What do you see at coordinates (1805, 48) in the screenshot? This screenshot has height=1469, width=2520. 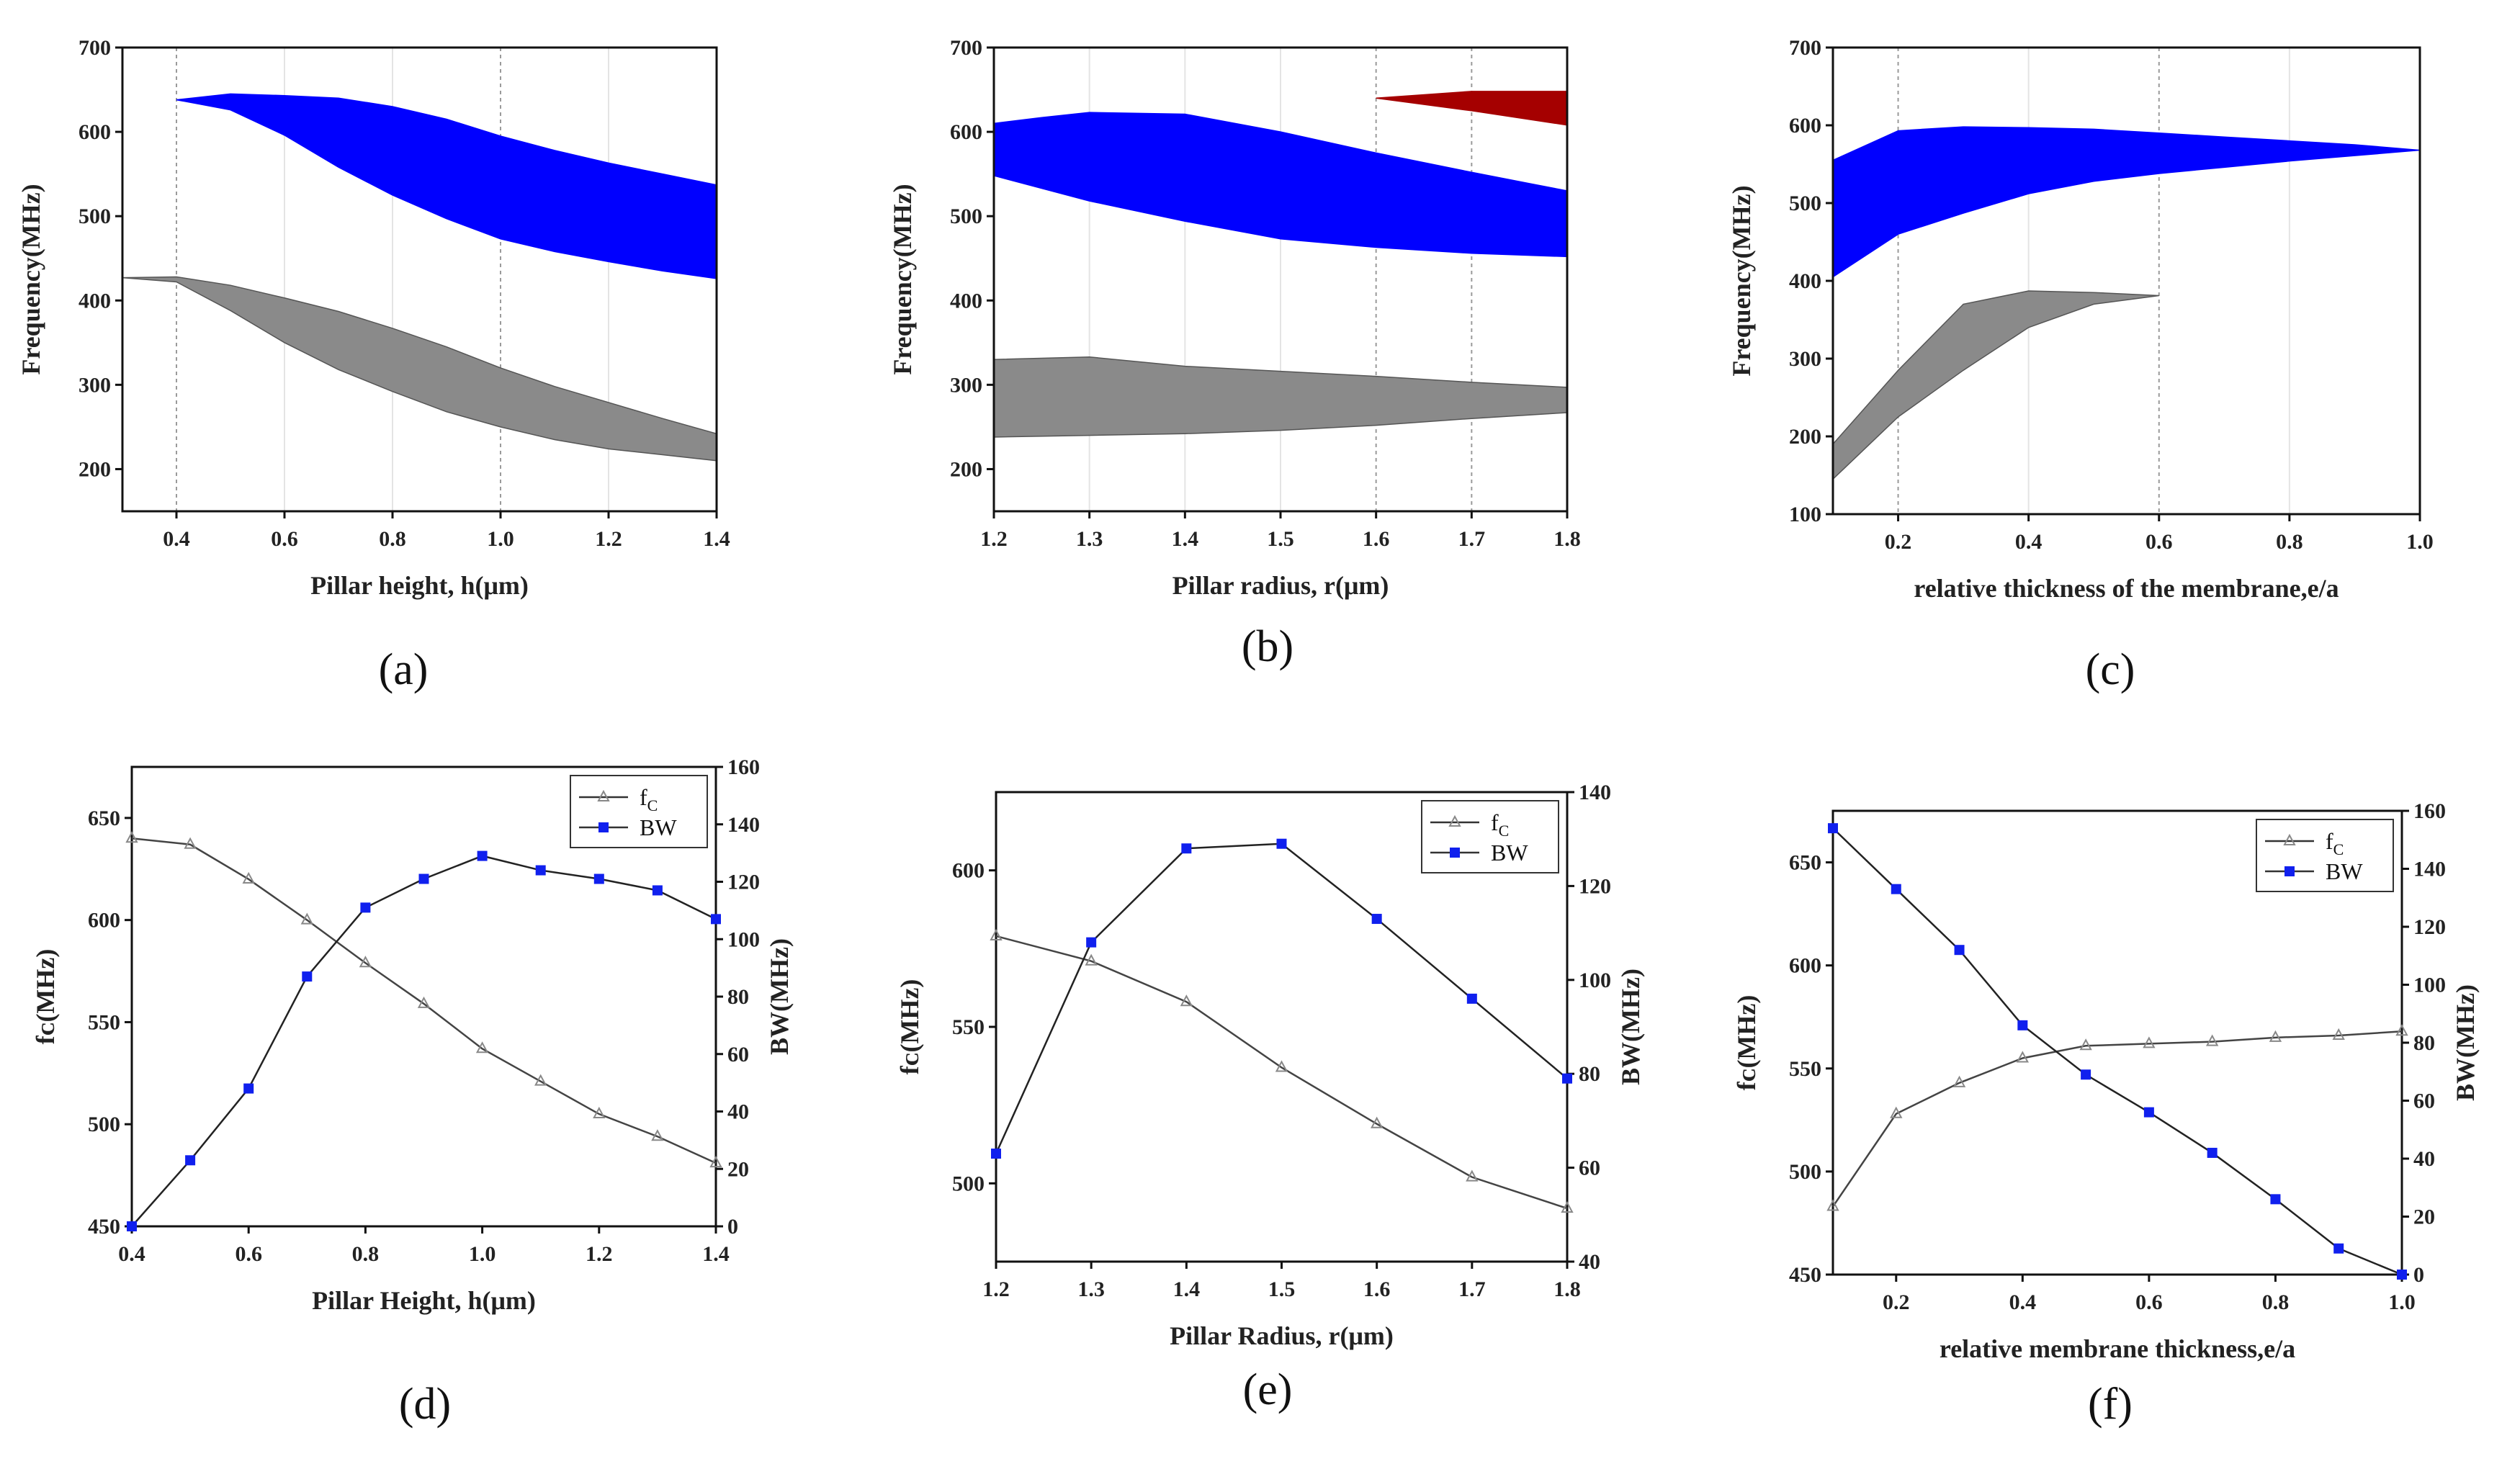 I see `y-tick-label: 700` at bounding box center [1805, 48].